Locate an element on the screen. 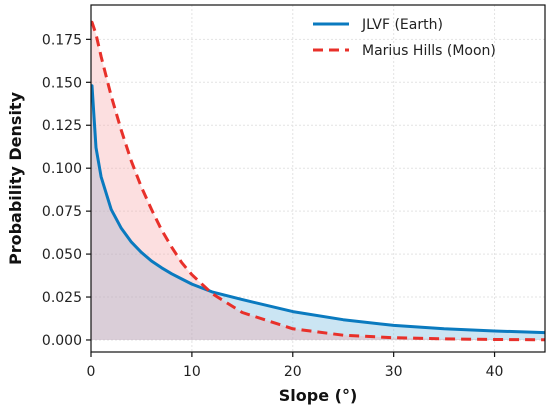  y-tick-label: 0.125 is located at coordinates (62, 126).